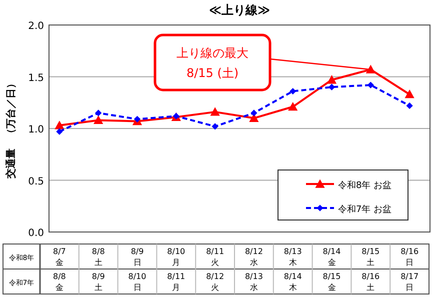 The height and width of the screenshot is (297, 432). I want to click on x-tick-label: 8/10 月, so click(176, 257).